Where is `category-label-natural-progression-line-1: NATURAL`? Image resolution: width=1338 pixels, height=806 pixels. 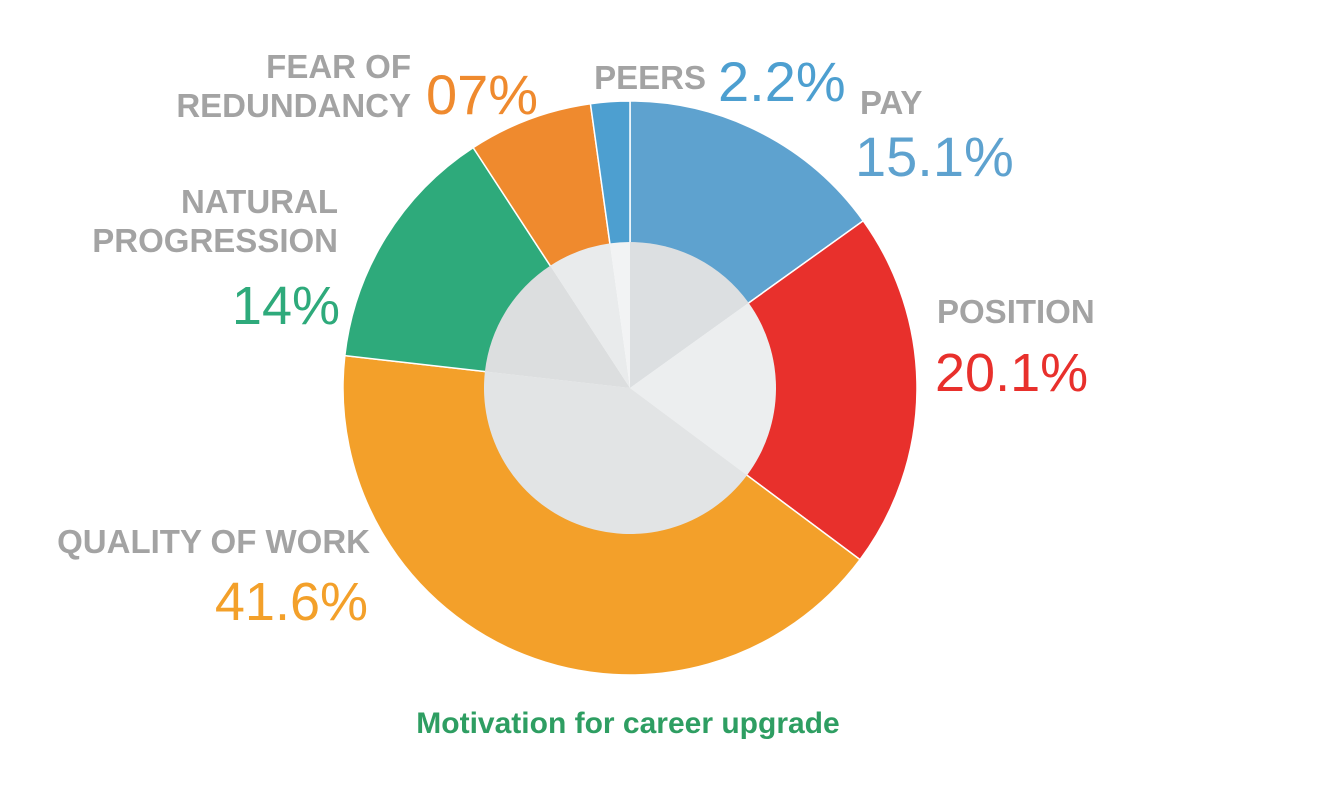
category-label-natural-progression-line-1: NATURAL is located at coordinates (259, 201).